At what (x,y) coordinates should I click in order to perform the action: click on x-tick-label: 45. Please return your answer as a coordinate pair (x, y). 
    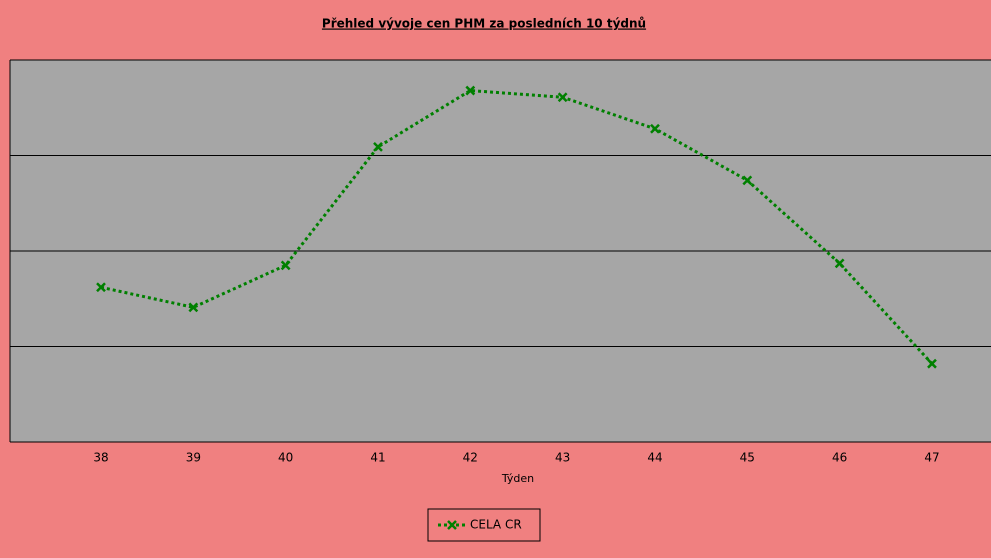
    Looking at the image, I should click on (747, 458).